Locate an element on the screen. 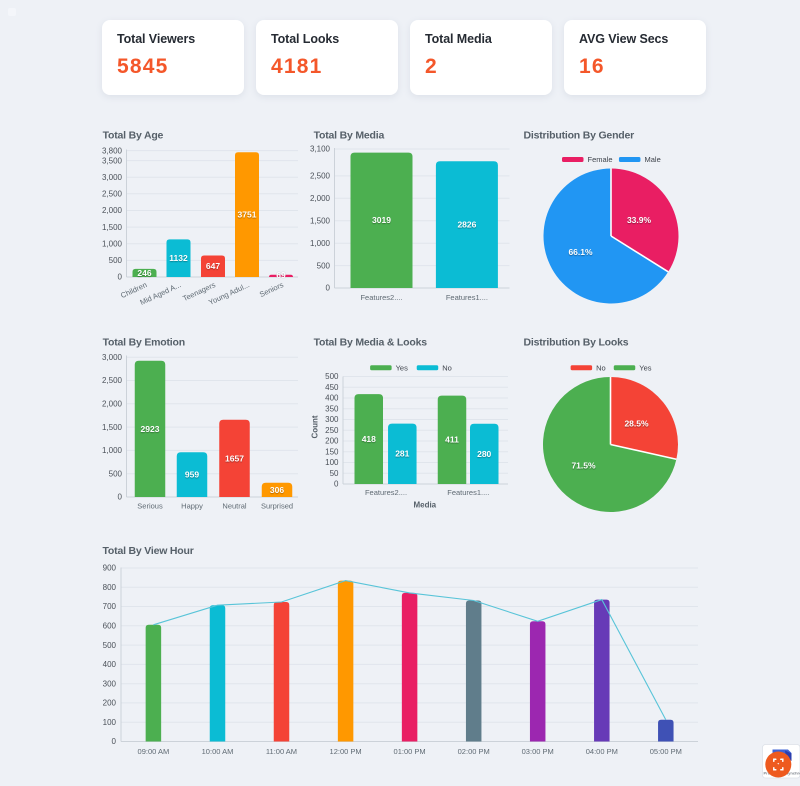  svg-text: Neutral is located at coordinates (234, 506).